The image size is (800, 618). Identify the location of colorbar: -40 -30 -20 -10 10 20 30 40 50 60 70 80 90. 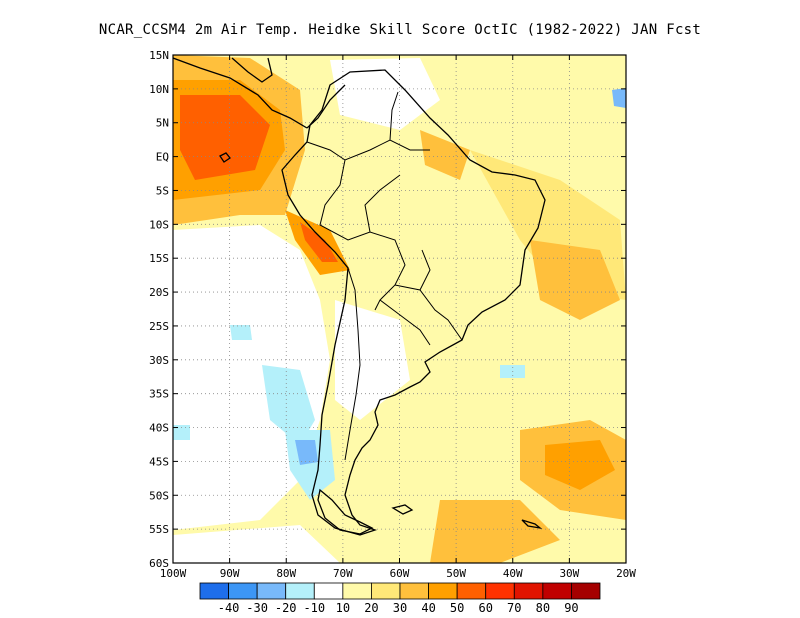
(400, 598).